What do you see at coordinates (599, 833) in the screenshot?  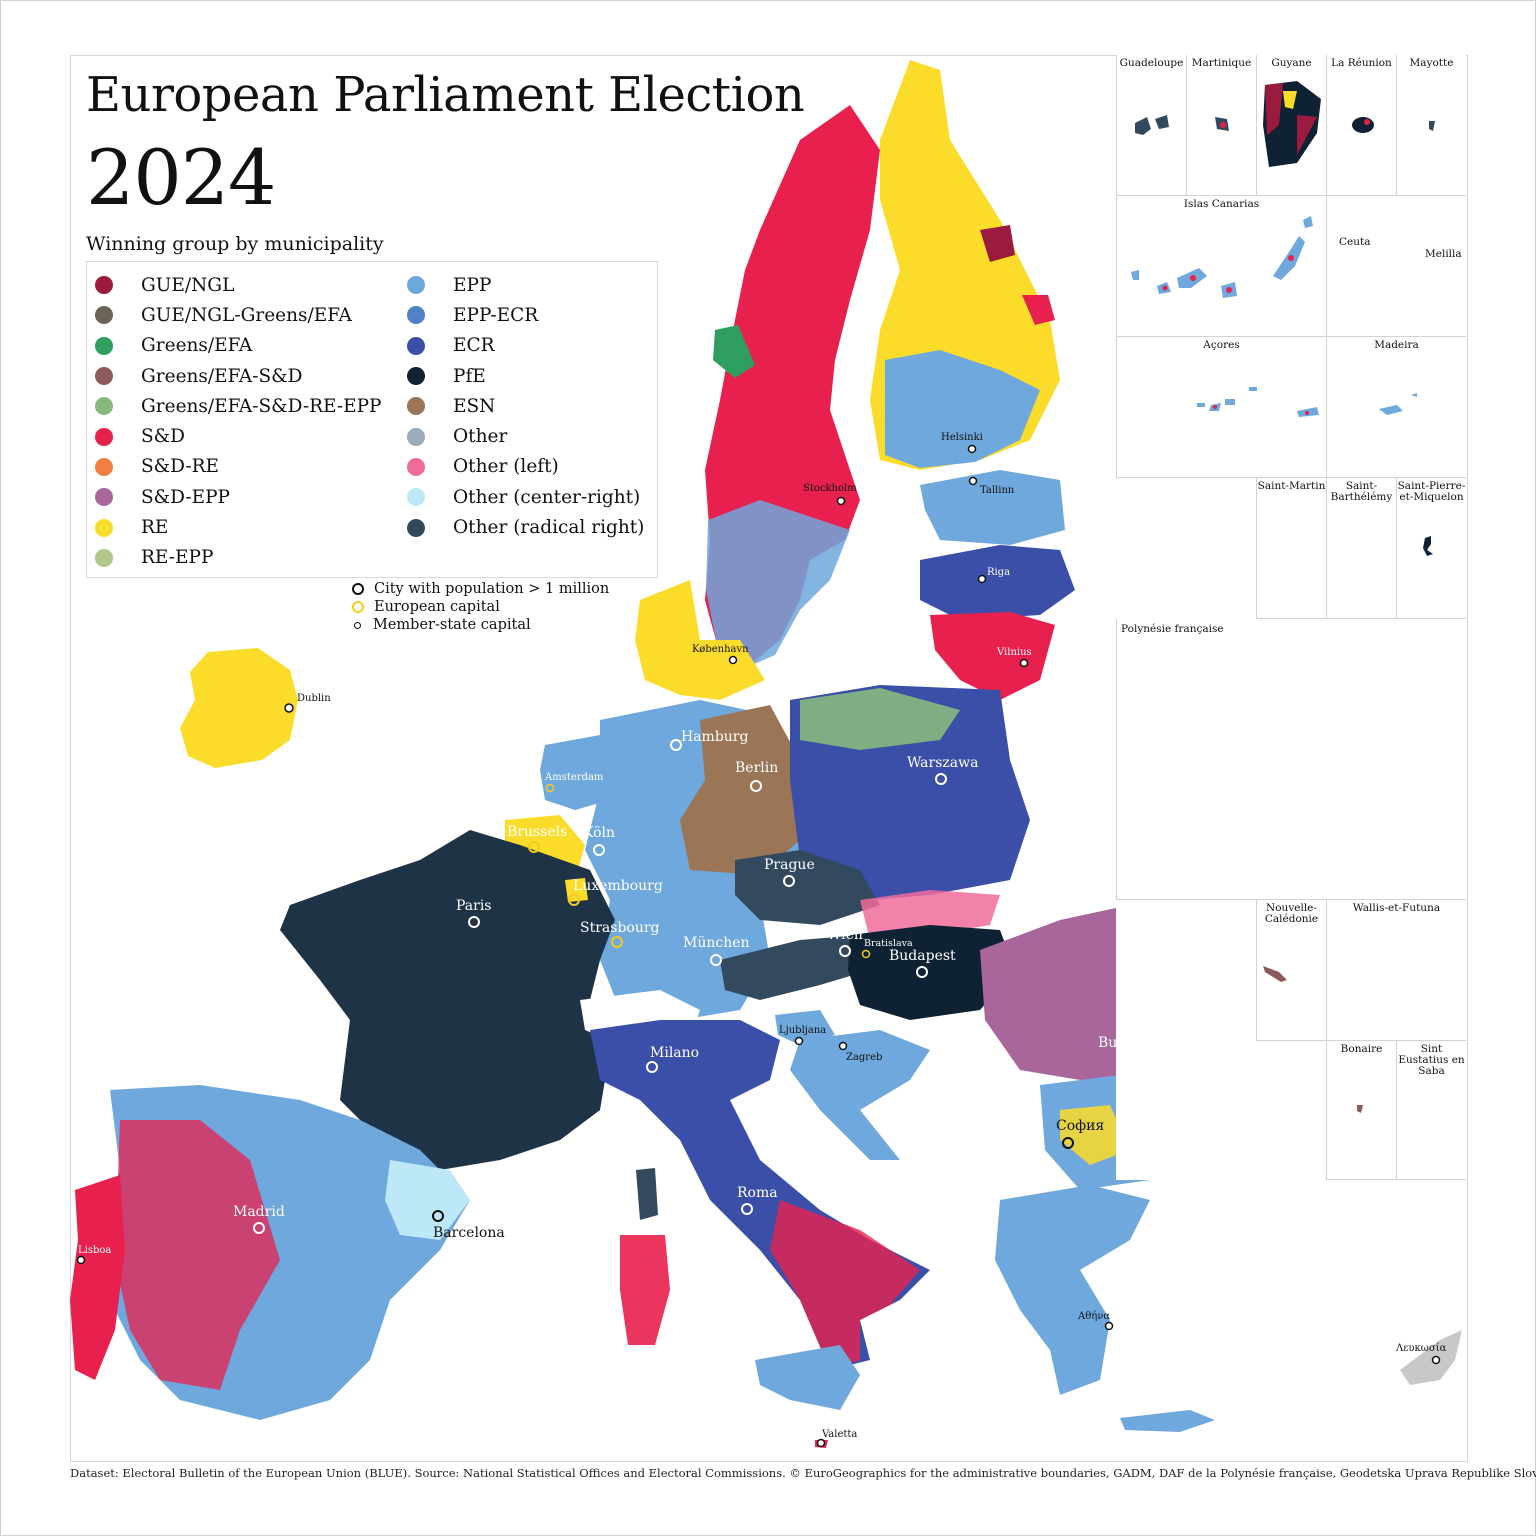 I see `city-label-koln: Köln` at bounding box center [599, 833].